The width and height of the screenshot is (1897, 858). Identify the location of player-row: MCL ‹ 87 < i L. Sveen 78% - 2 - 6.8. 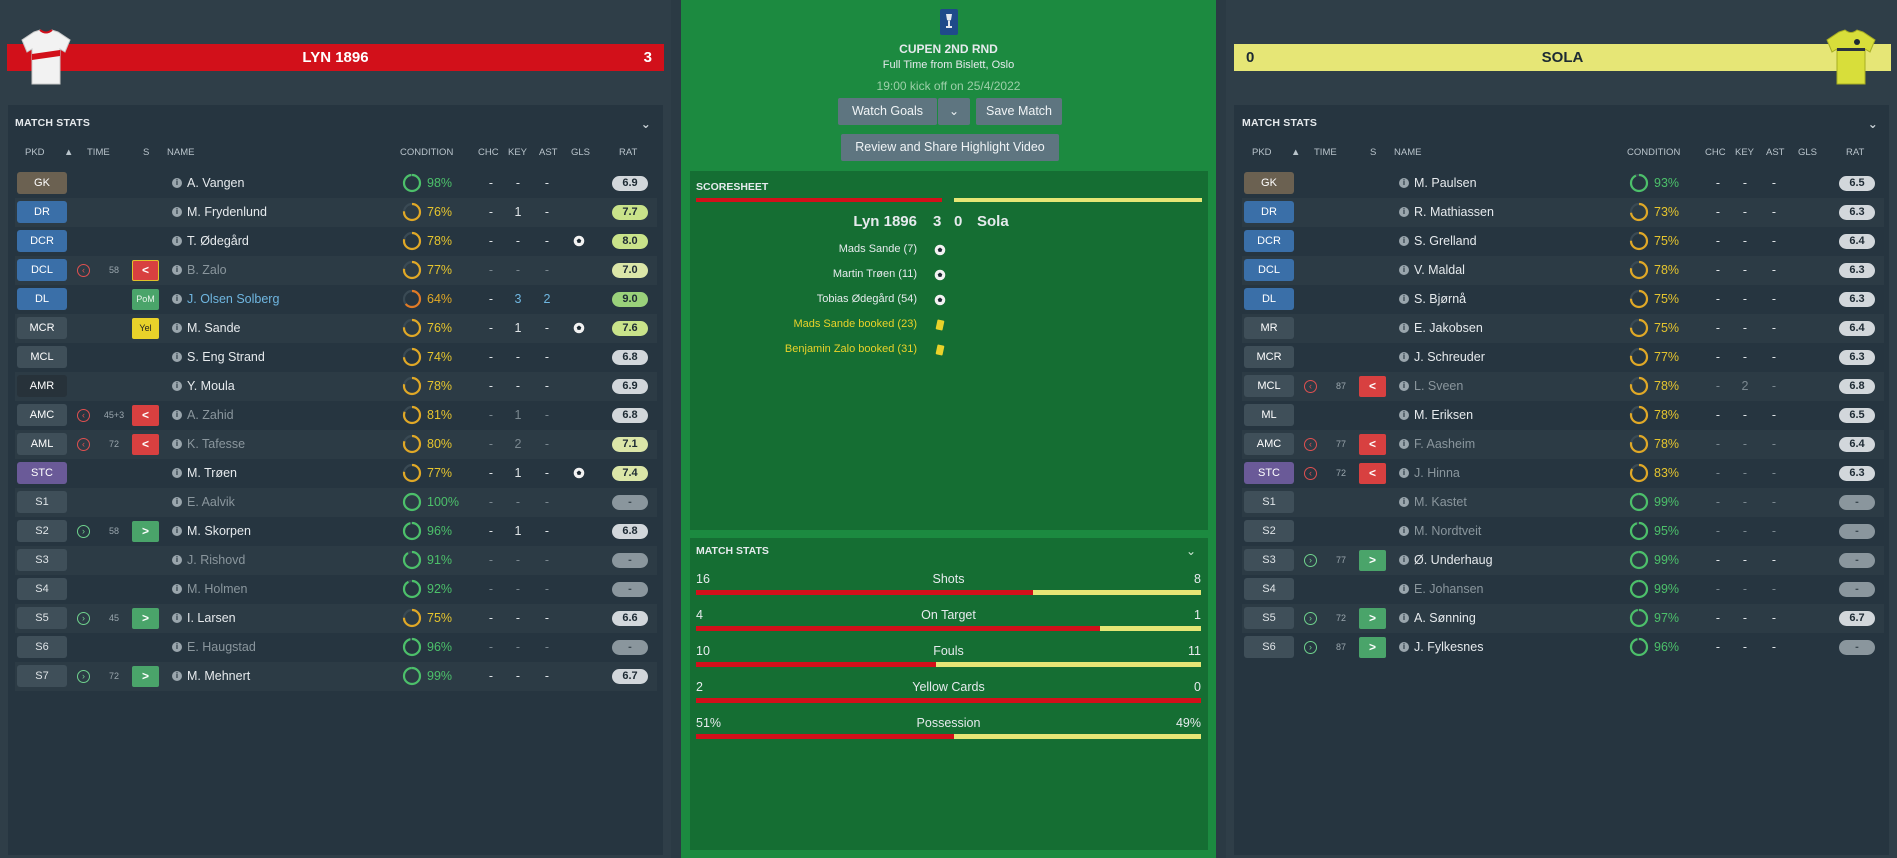
(1563, 386).